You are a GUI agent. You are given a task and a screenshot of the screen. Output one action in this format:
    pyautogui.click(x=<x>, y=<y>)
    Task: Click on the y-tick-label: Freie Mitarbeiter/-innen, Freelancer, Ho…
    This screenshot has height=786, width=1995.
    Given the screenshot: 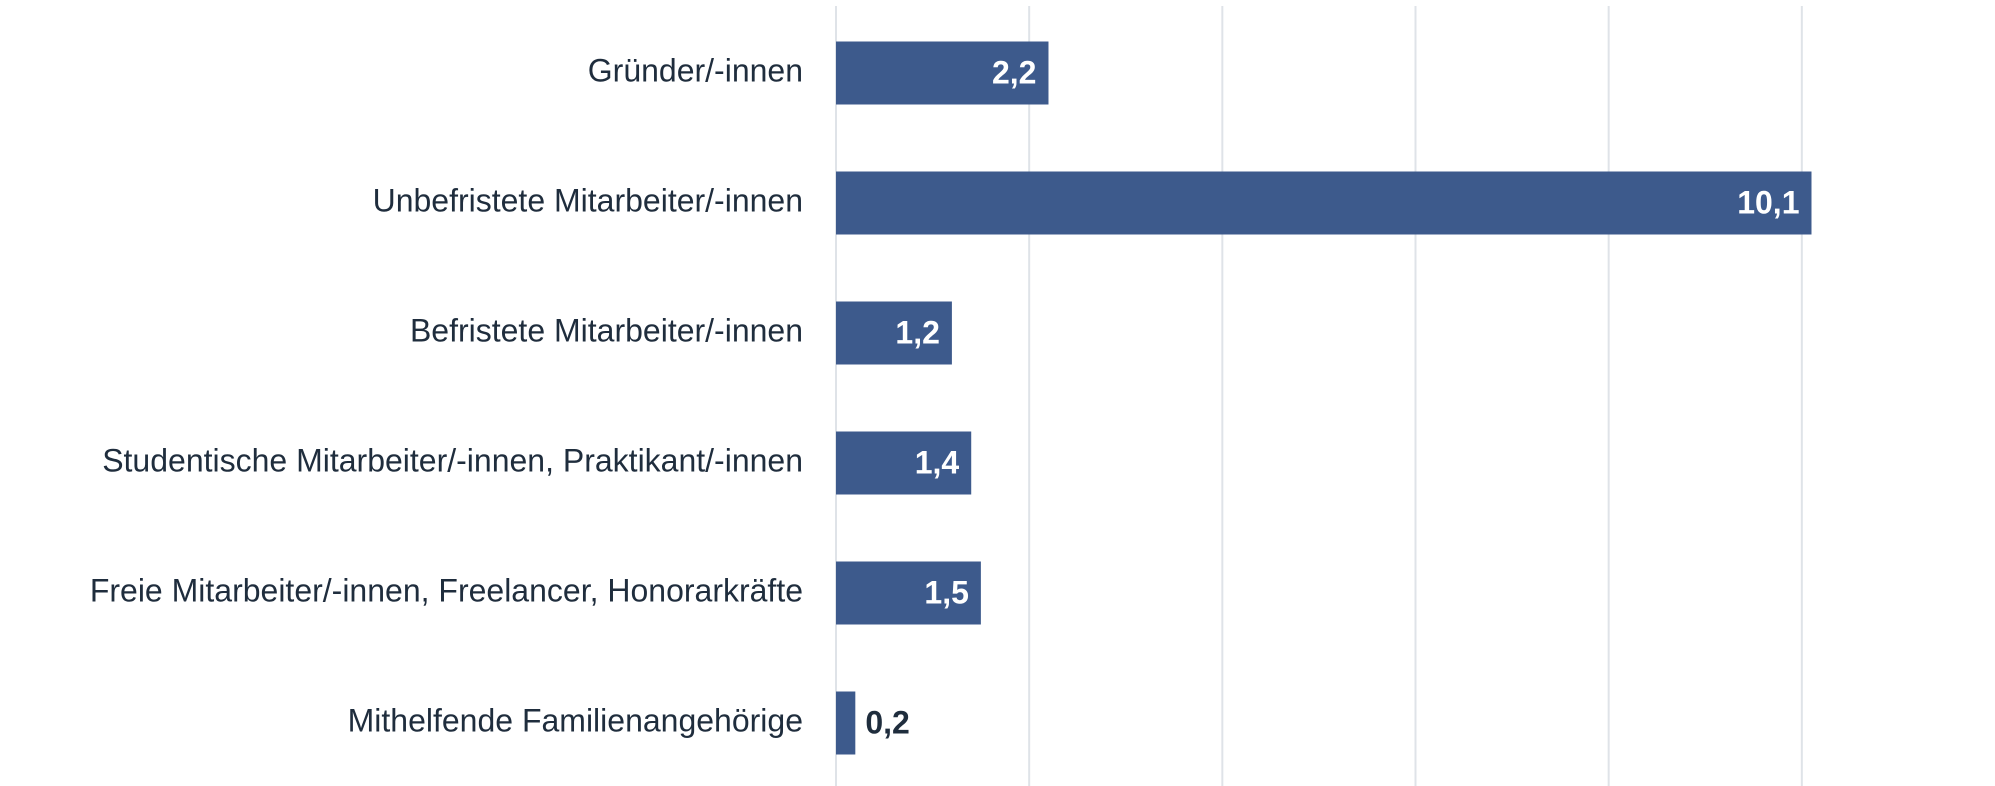 What is the action you would take?
    pyautogui.click(x=446, y=590)
    